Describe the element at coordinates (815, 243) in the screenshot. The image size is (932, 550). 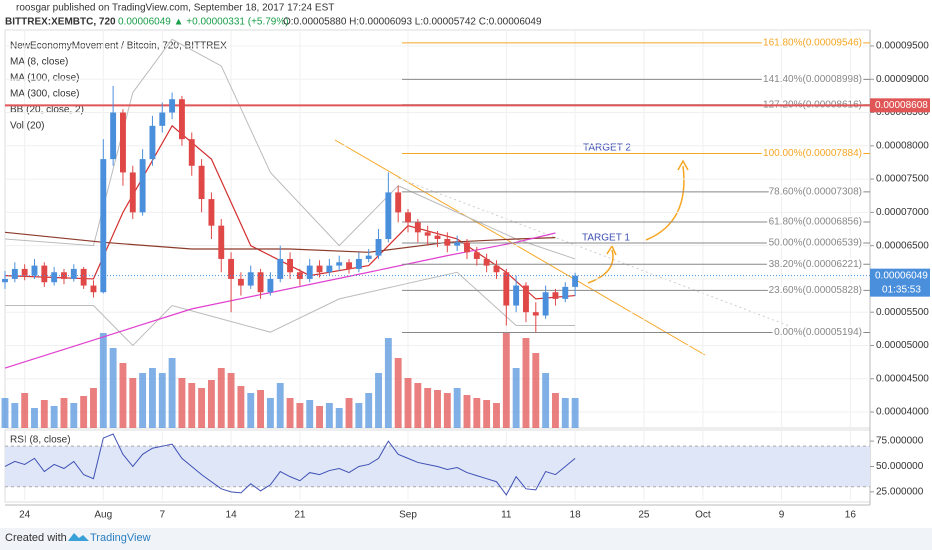
I see `fib-label: 50.00%(0.00006539)` at that location.